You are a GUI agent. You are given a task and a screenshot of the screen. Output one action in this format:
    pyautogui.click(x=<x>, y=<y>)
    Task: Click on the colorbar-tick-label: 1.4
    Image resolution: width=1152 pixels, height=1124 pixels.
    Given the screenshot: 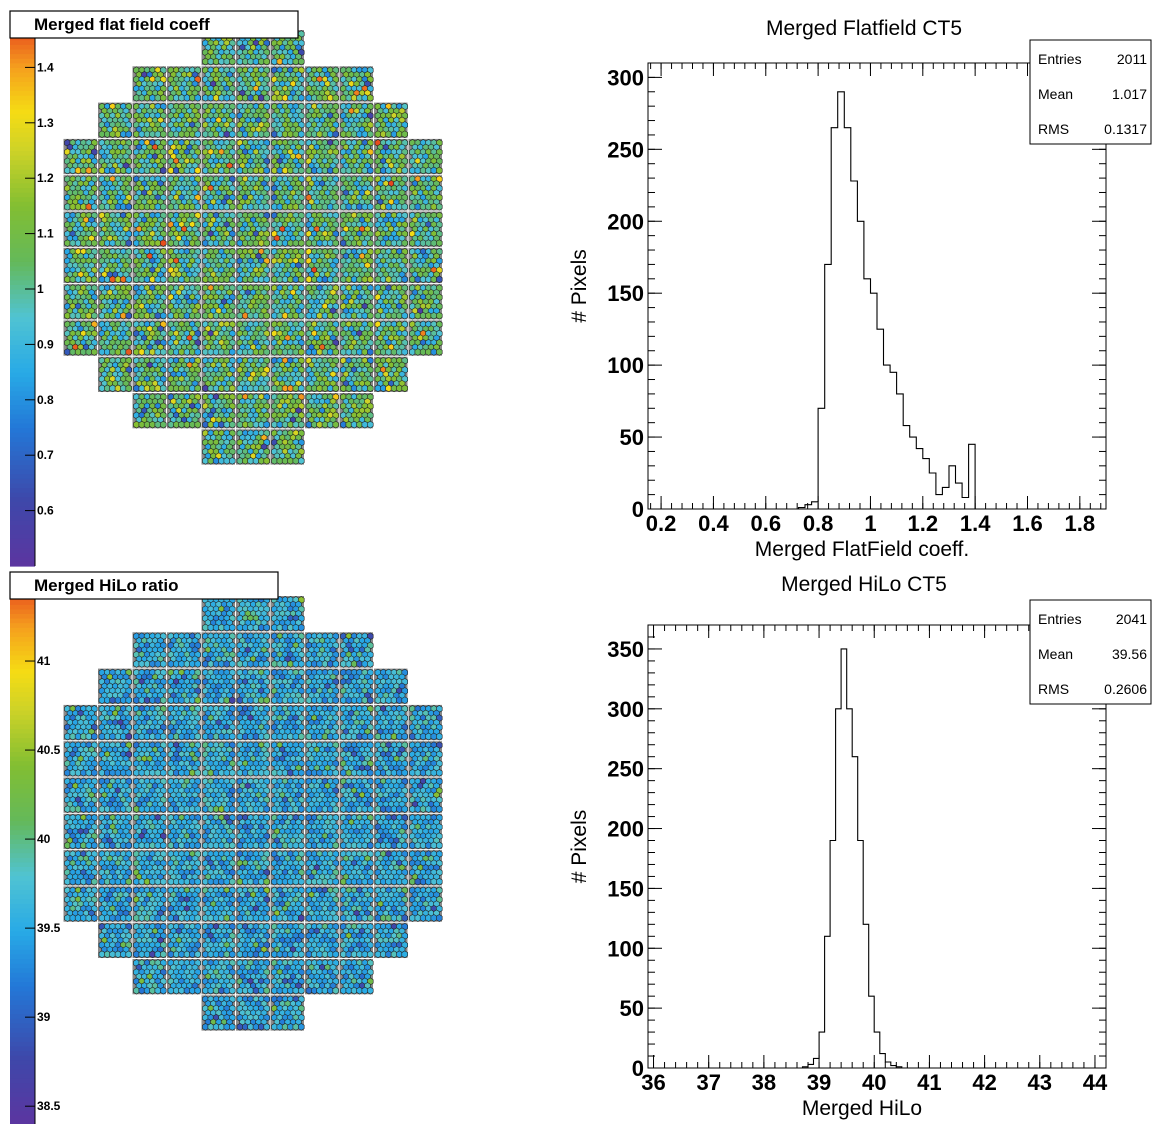 What is the action you would take?
    pyautogui.click(x=45, y=67)
    